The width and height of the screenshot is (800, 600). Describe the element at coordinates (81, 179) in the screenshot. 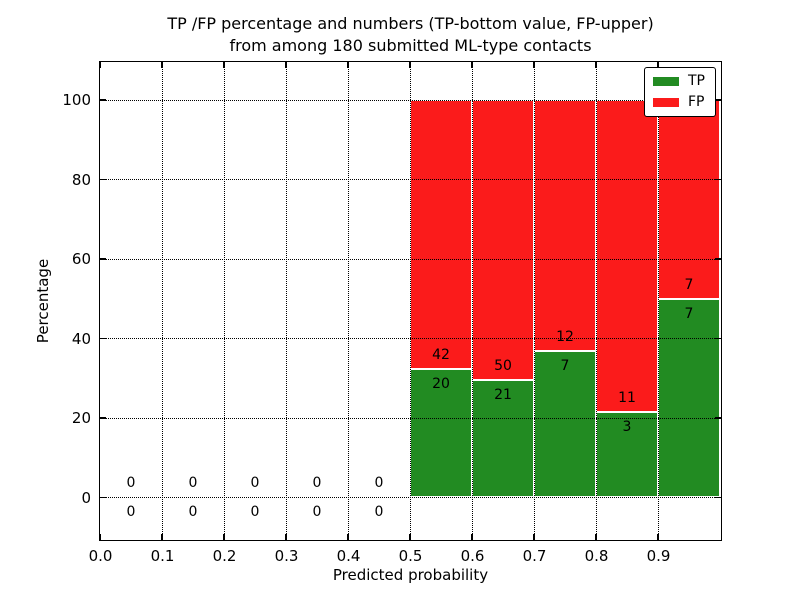

I see `y-tick-label: 80` at that location.